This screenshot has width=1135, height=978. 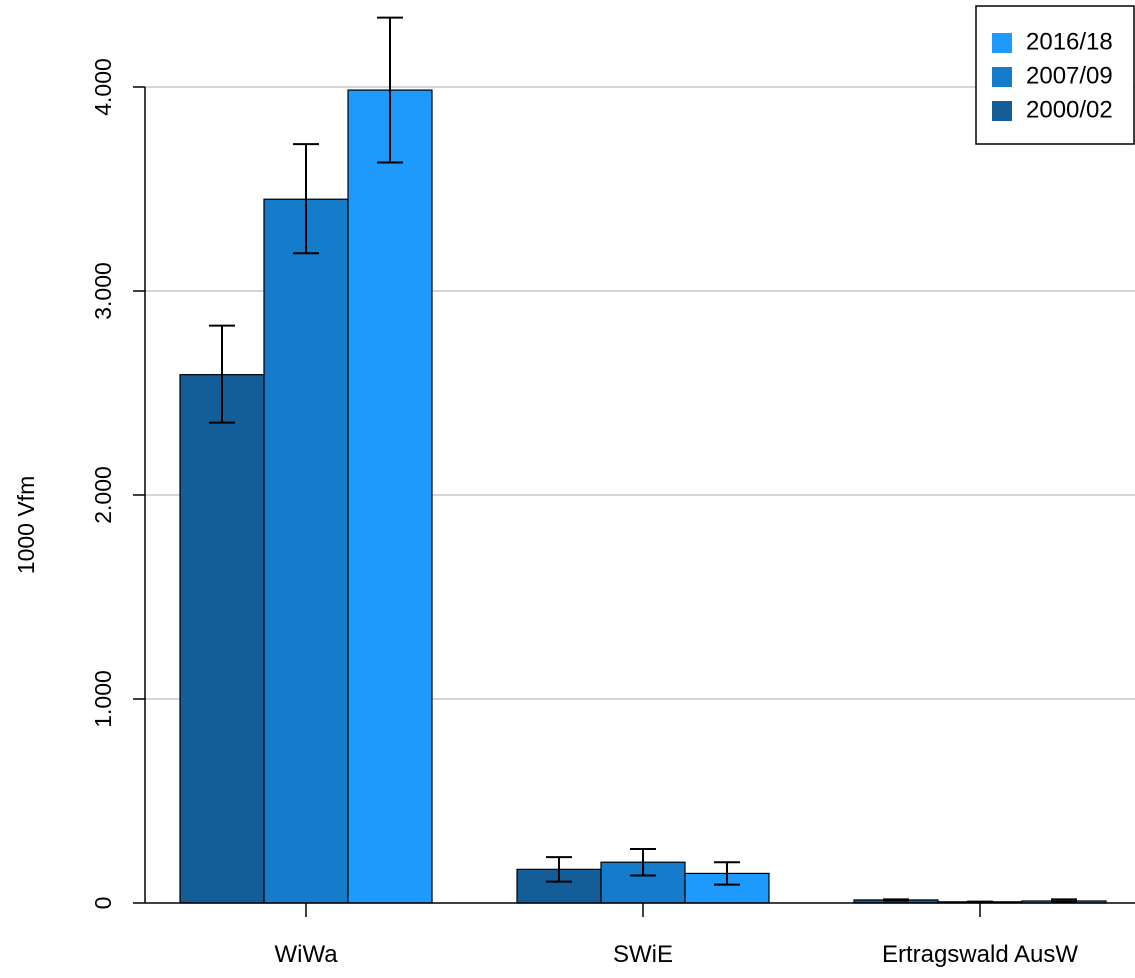 I want to click on legend-label-2016-18: 2016/18, so click(x=1069, y=41).